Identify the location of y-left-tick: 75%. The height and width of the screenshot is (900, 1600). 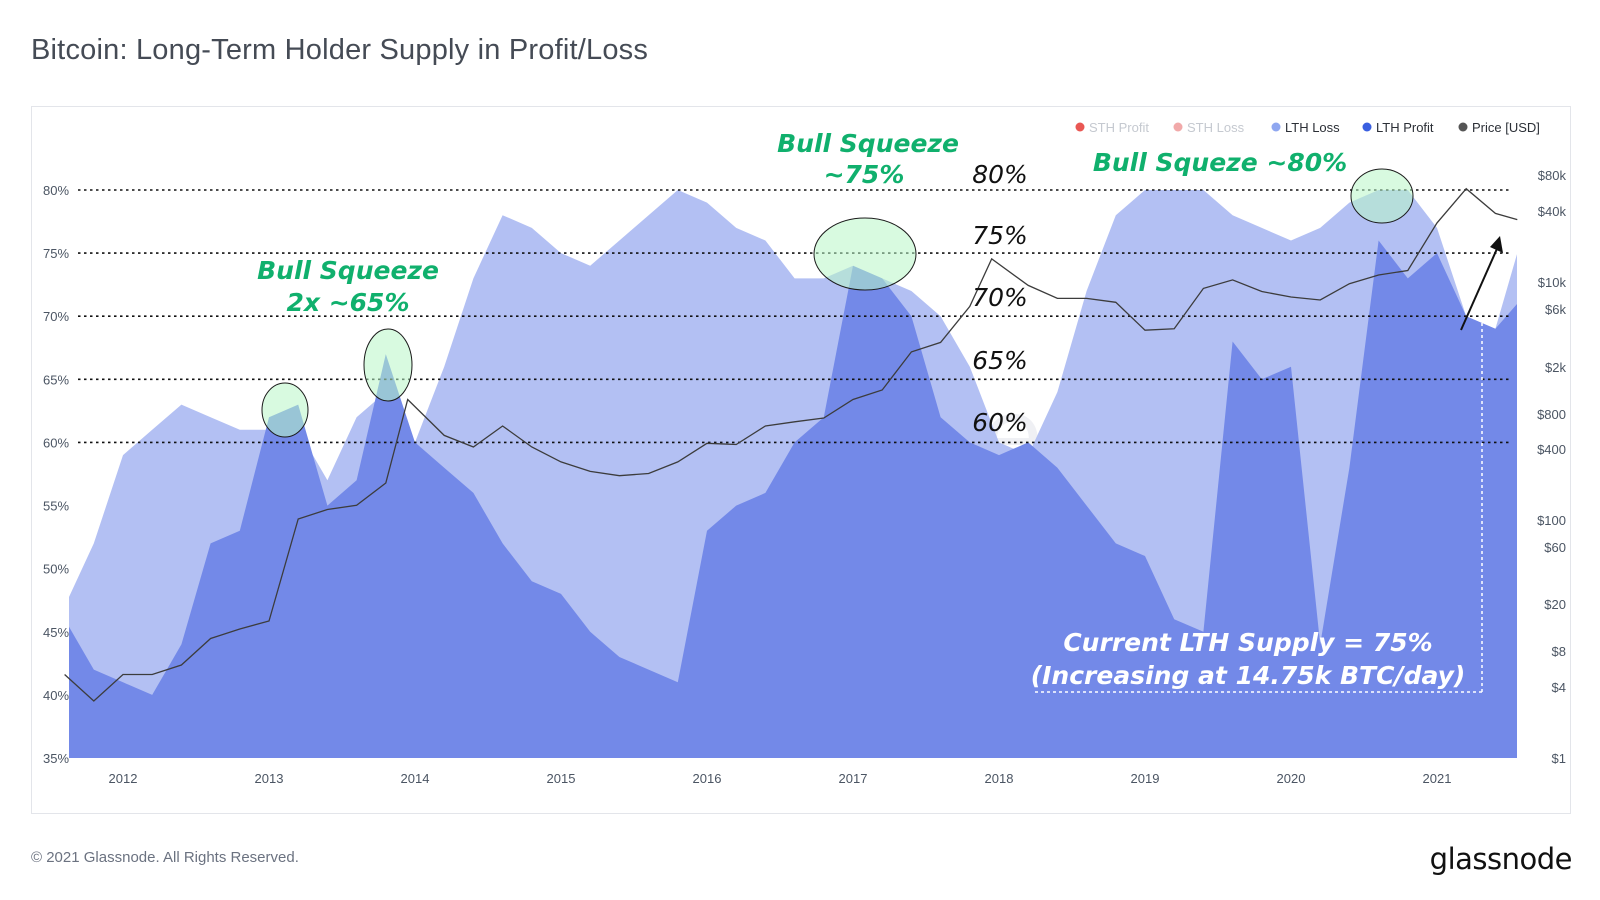
(56, 253).